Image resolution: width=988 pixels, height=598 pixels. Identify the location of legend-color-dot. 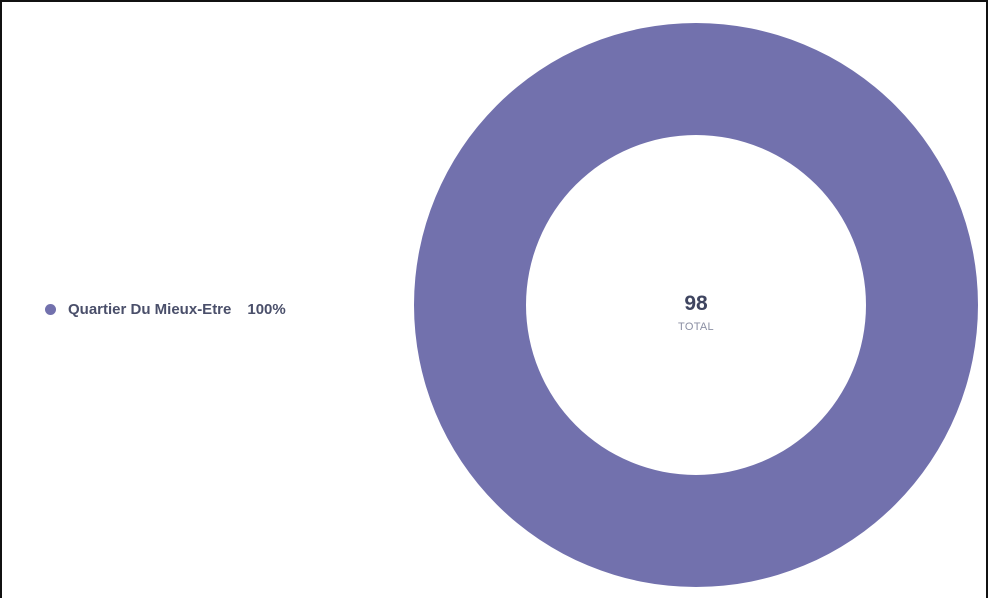
(50, 309).